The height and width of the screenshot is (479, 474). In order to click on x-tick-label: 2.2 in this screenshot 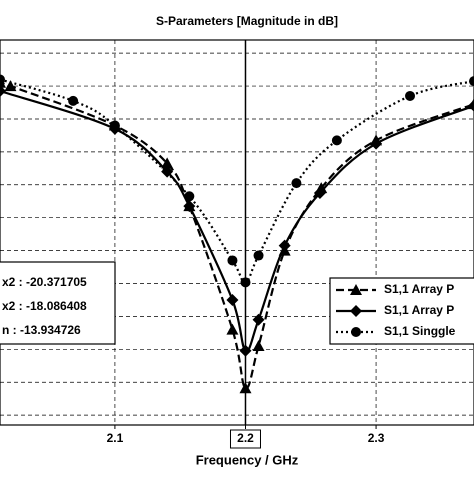, I will do `click(245, 438)`.